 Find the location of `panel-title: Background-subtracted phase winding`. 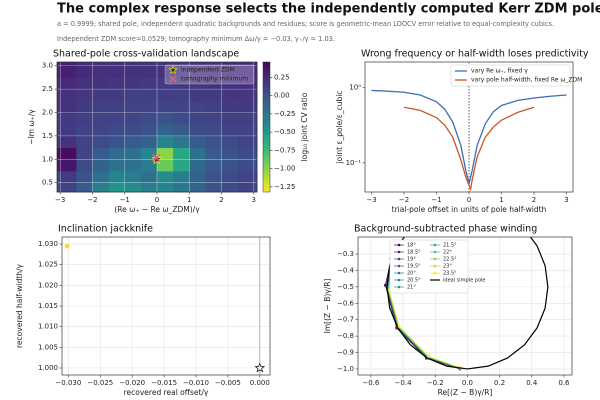

panel-title: Background-subtracted phase winding is located at coordinates (445, 229).